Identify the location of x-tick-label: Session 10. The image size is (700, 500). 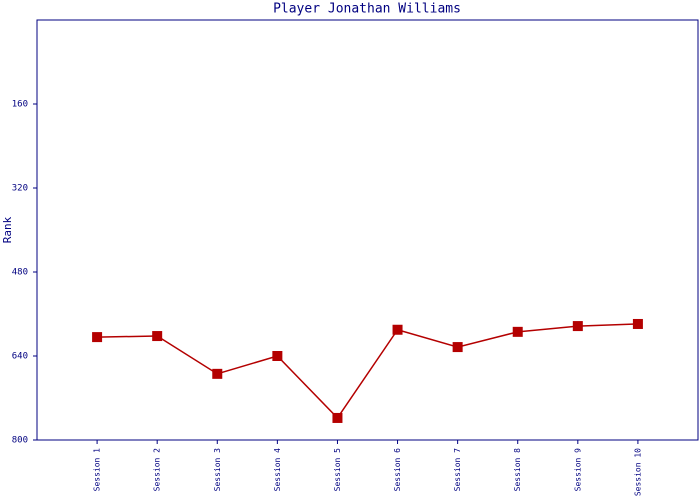
(637, 472).